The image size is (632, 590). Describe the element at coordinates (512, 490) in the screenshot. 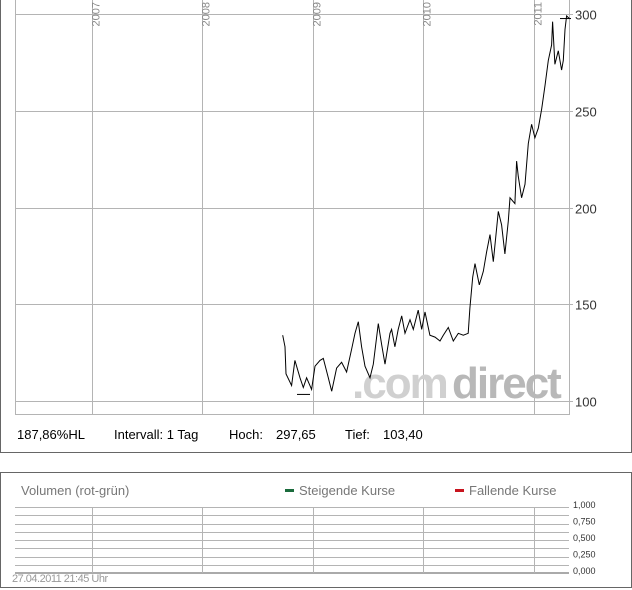

I see `legend-falling: Fallende Kurse` at that location.